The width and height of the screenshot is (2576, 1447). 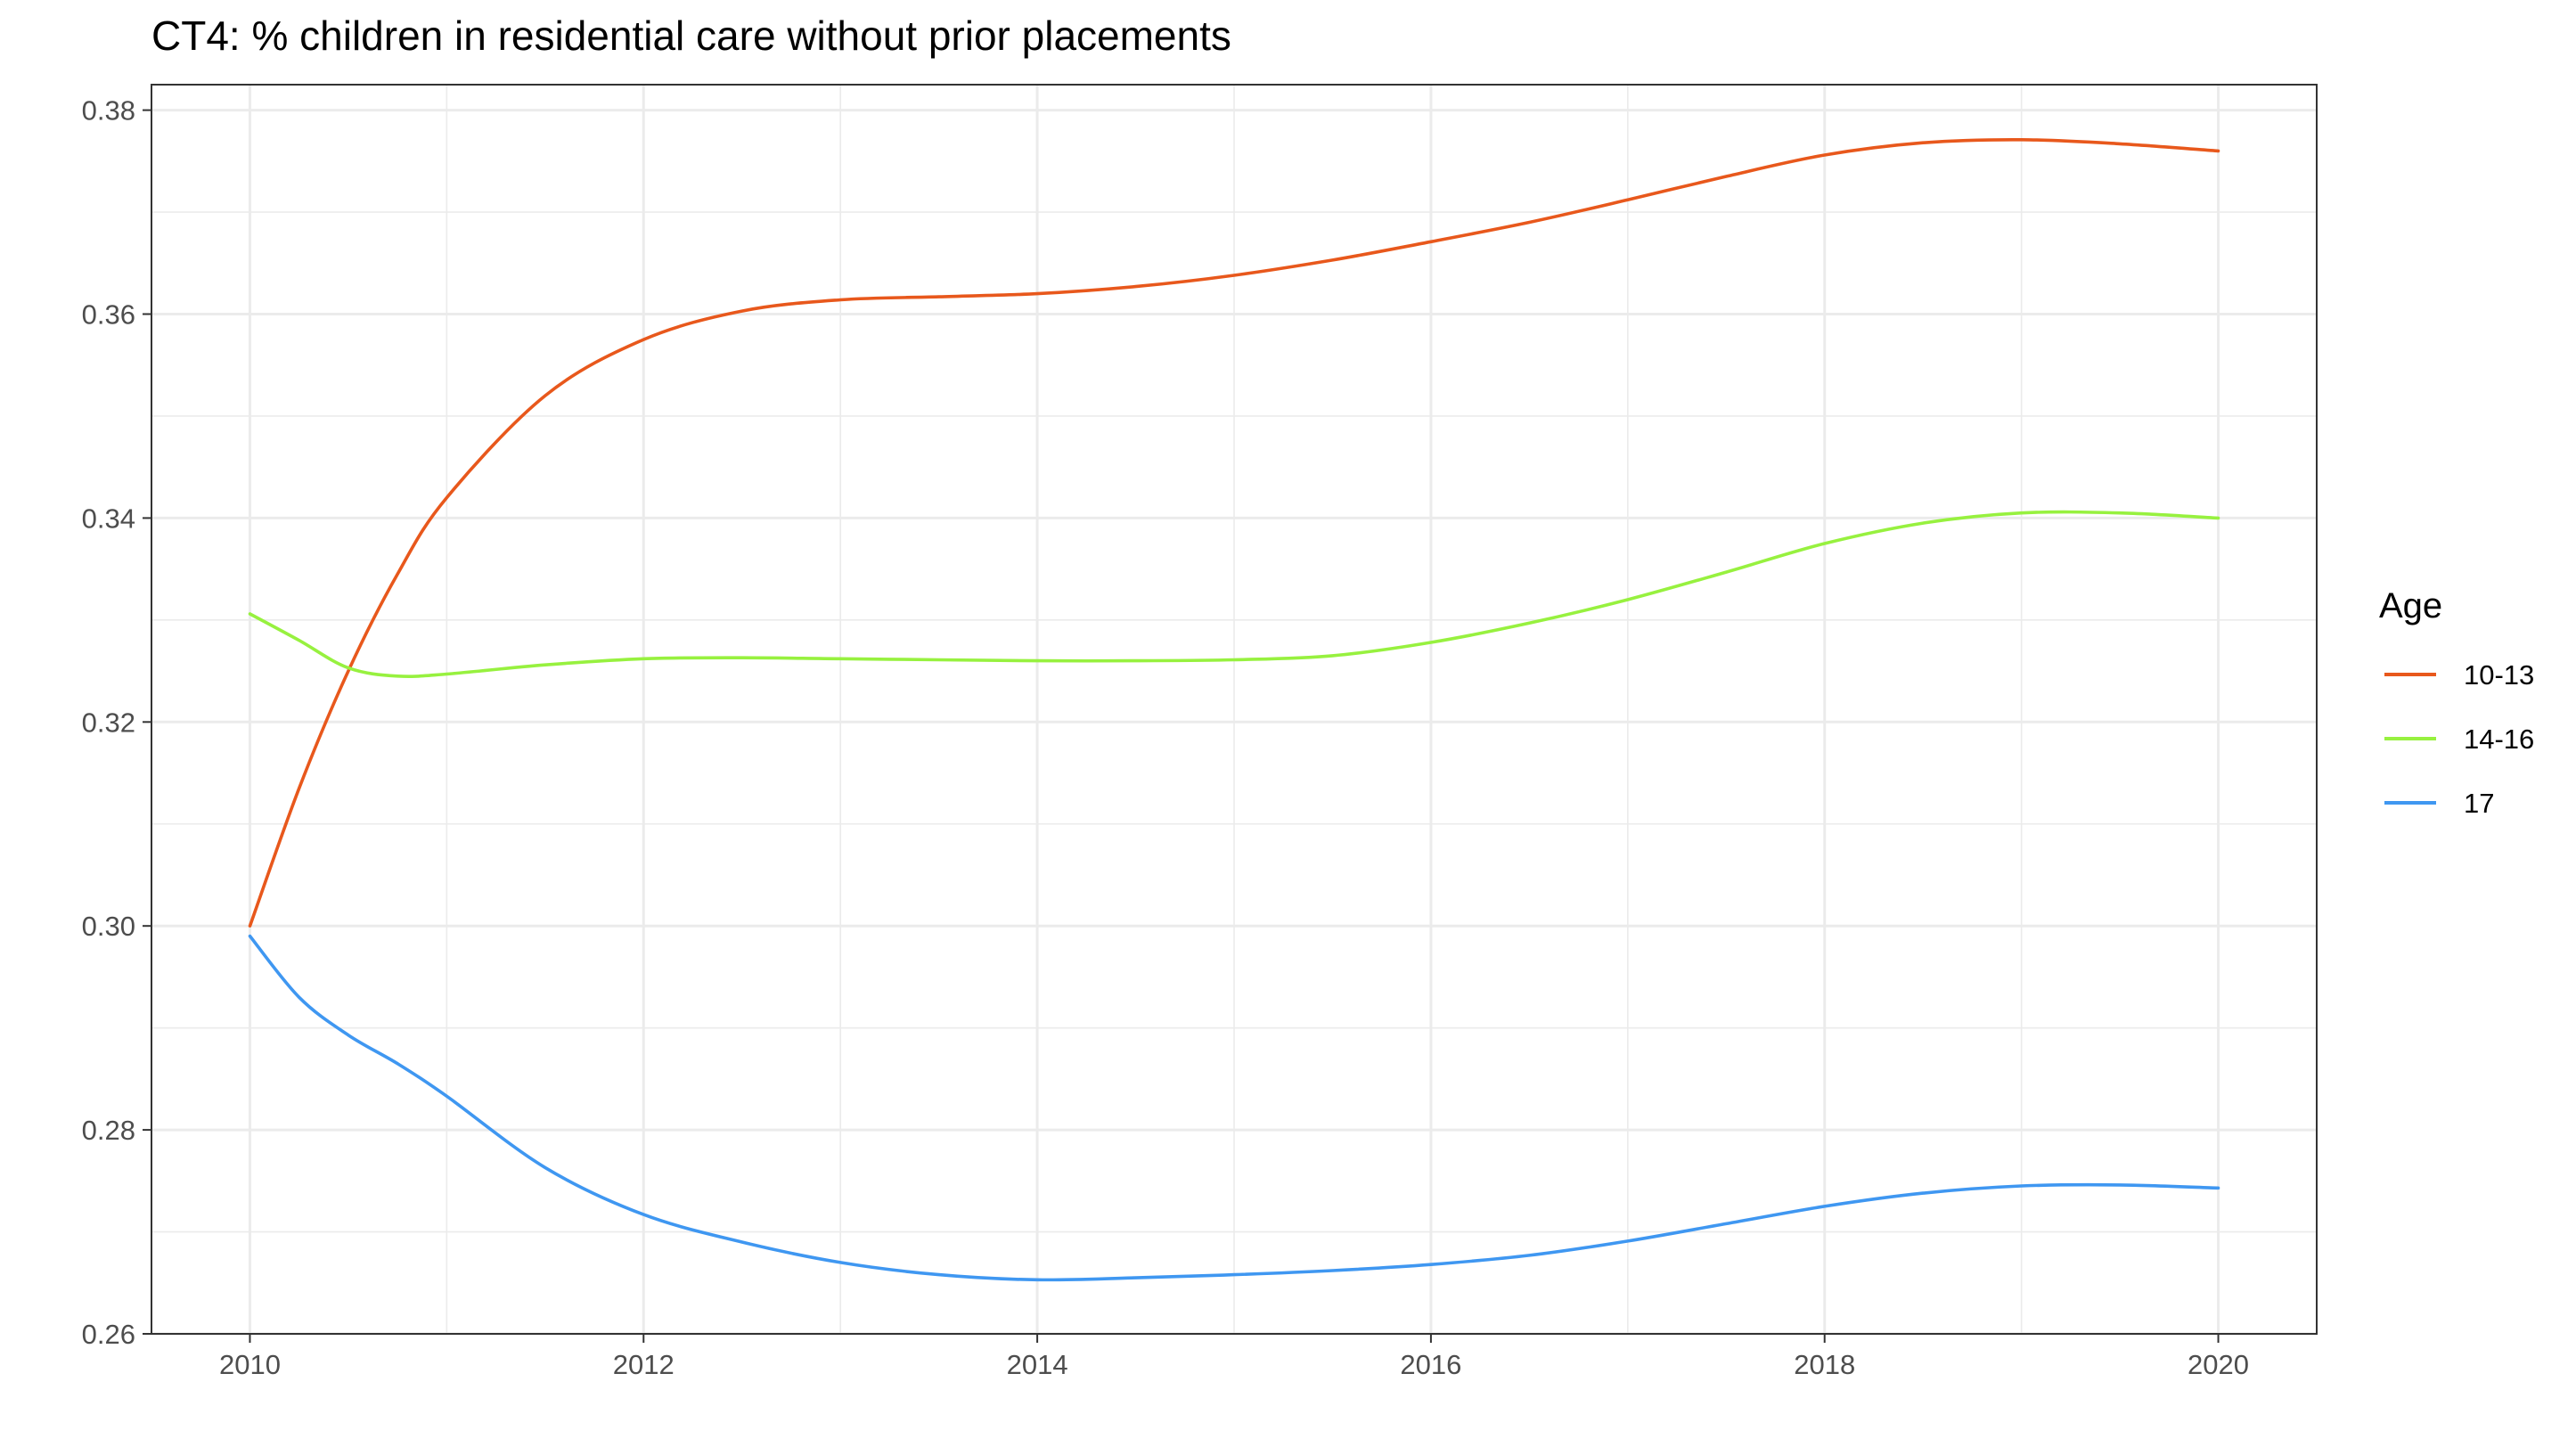 I want to click on y-tick-label: 0.38, so click(x=108, y=111).